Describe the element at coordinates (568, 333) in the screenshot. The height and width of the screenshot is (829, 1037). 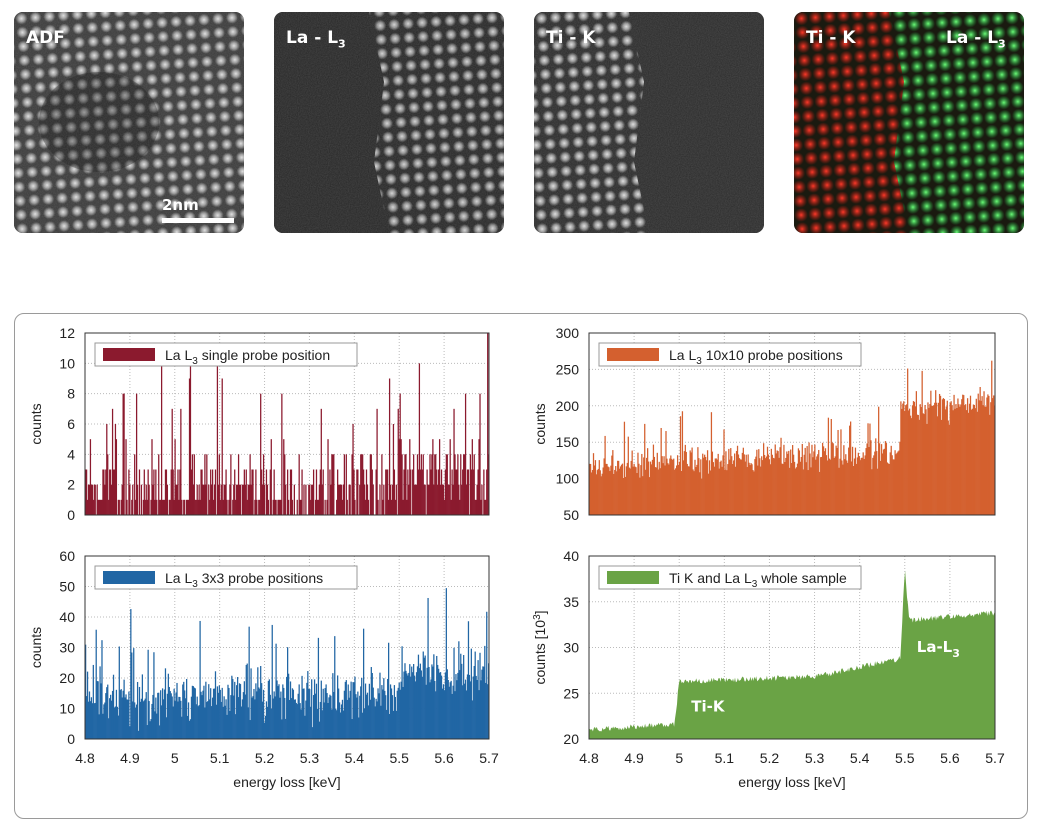
I see `y-tick-label: 300` at that location.